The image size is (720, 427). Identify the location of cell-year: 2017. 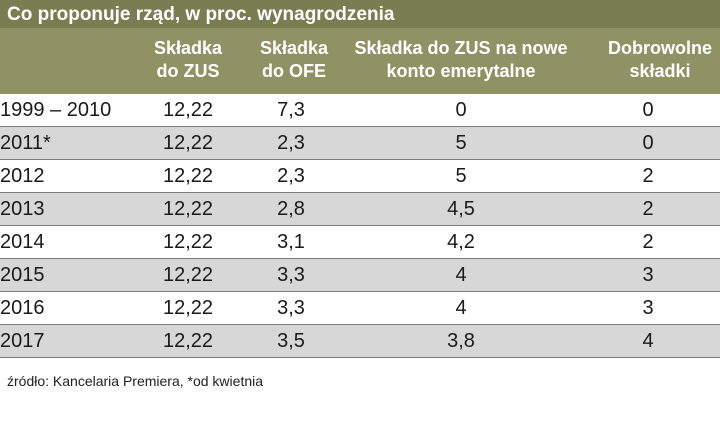
(70, 341).